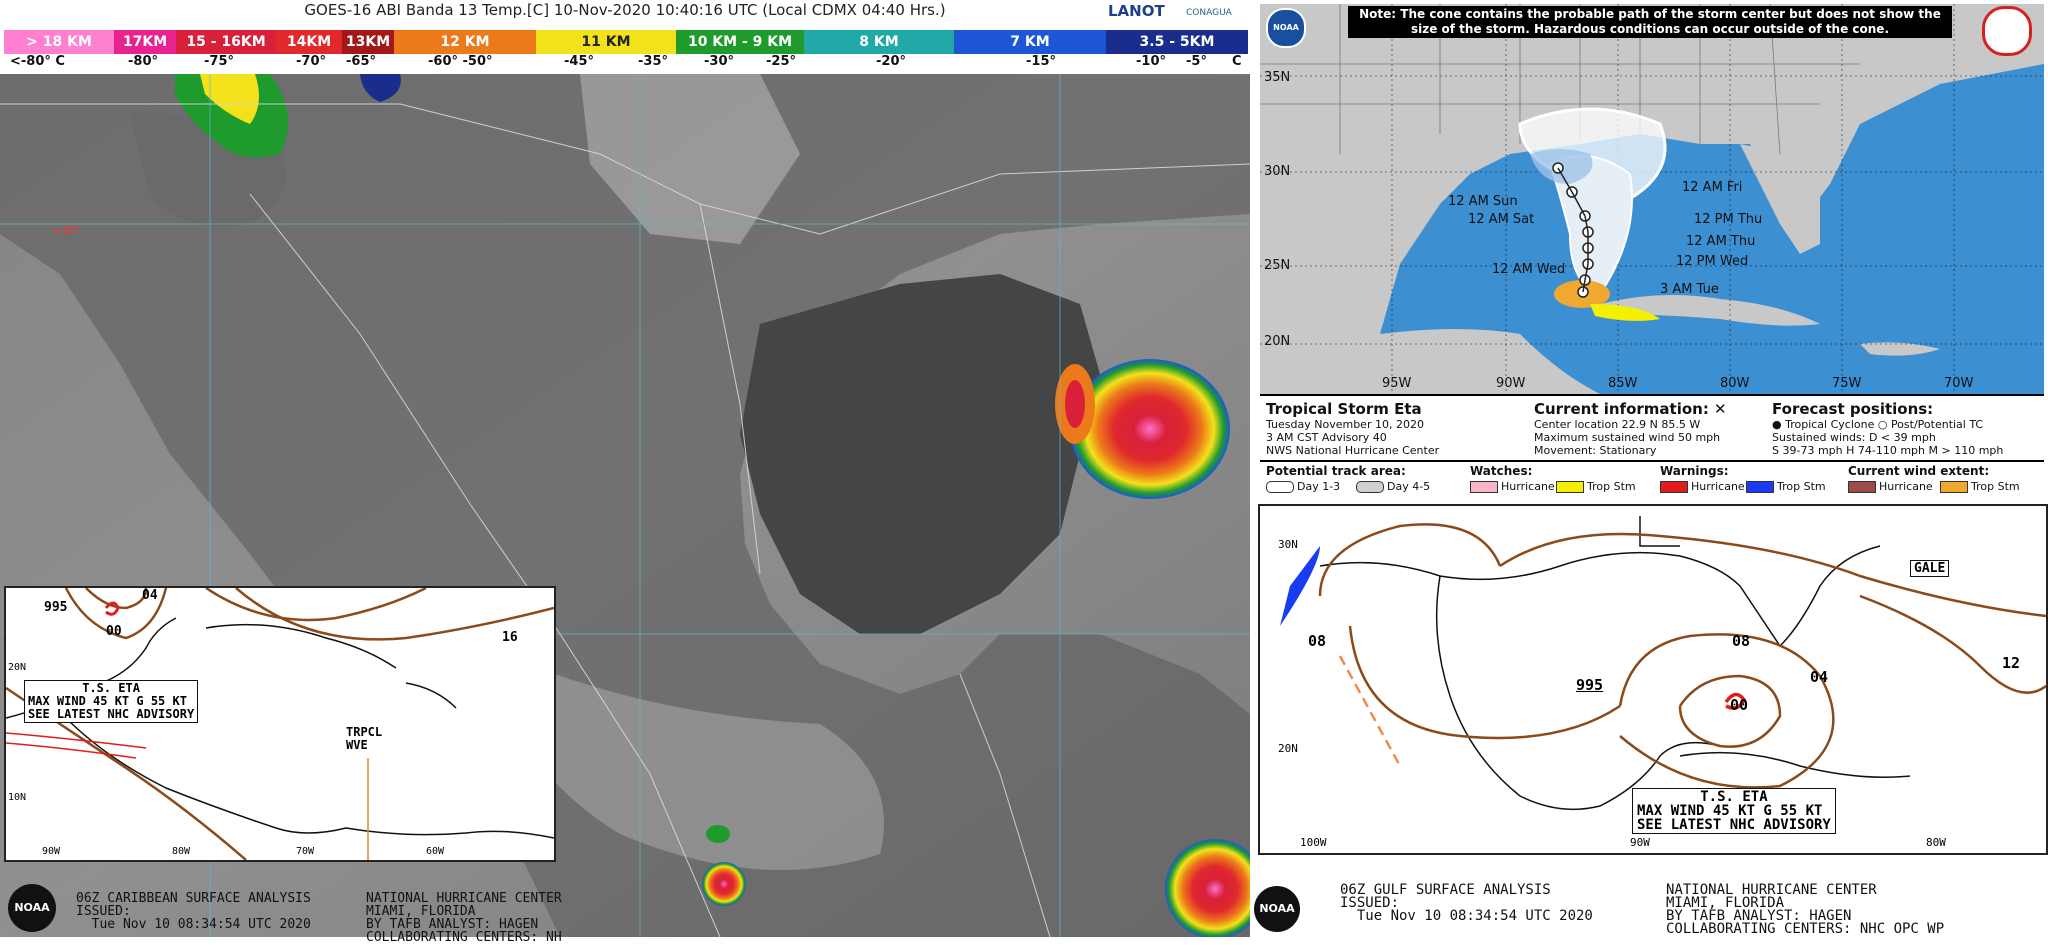 This screenshot has width=2048, height=945. Describe the element at coordinates (1501, 471) in the screenshot. I see `watches-title: Watches:` at that location.